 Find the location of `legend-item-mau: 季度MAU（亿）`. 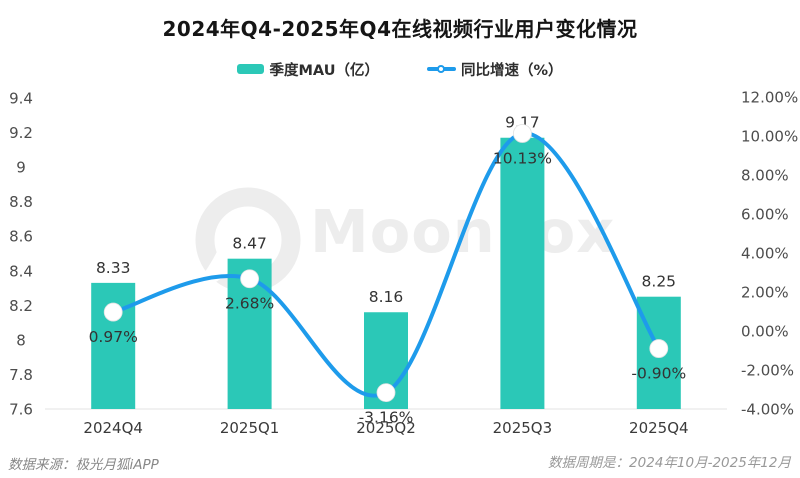

legend-item-mau: 季度MAU（亿） is located at coordinates (308, 69).